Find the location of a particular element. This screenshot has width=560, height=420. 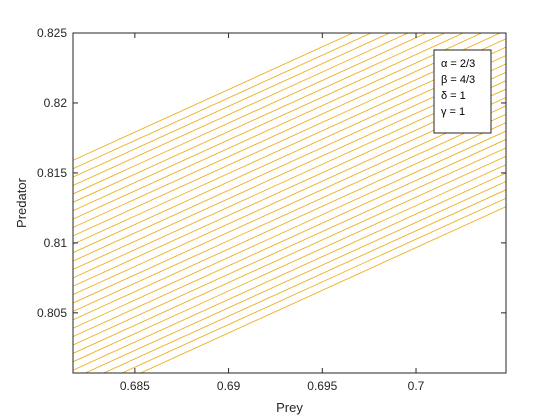

x-tick-label: 0.69 is located at coordinates (229, 386).